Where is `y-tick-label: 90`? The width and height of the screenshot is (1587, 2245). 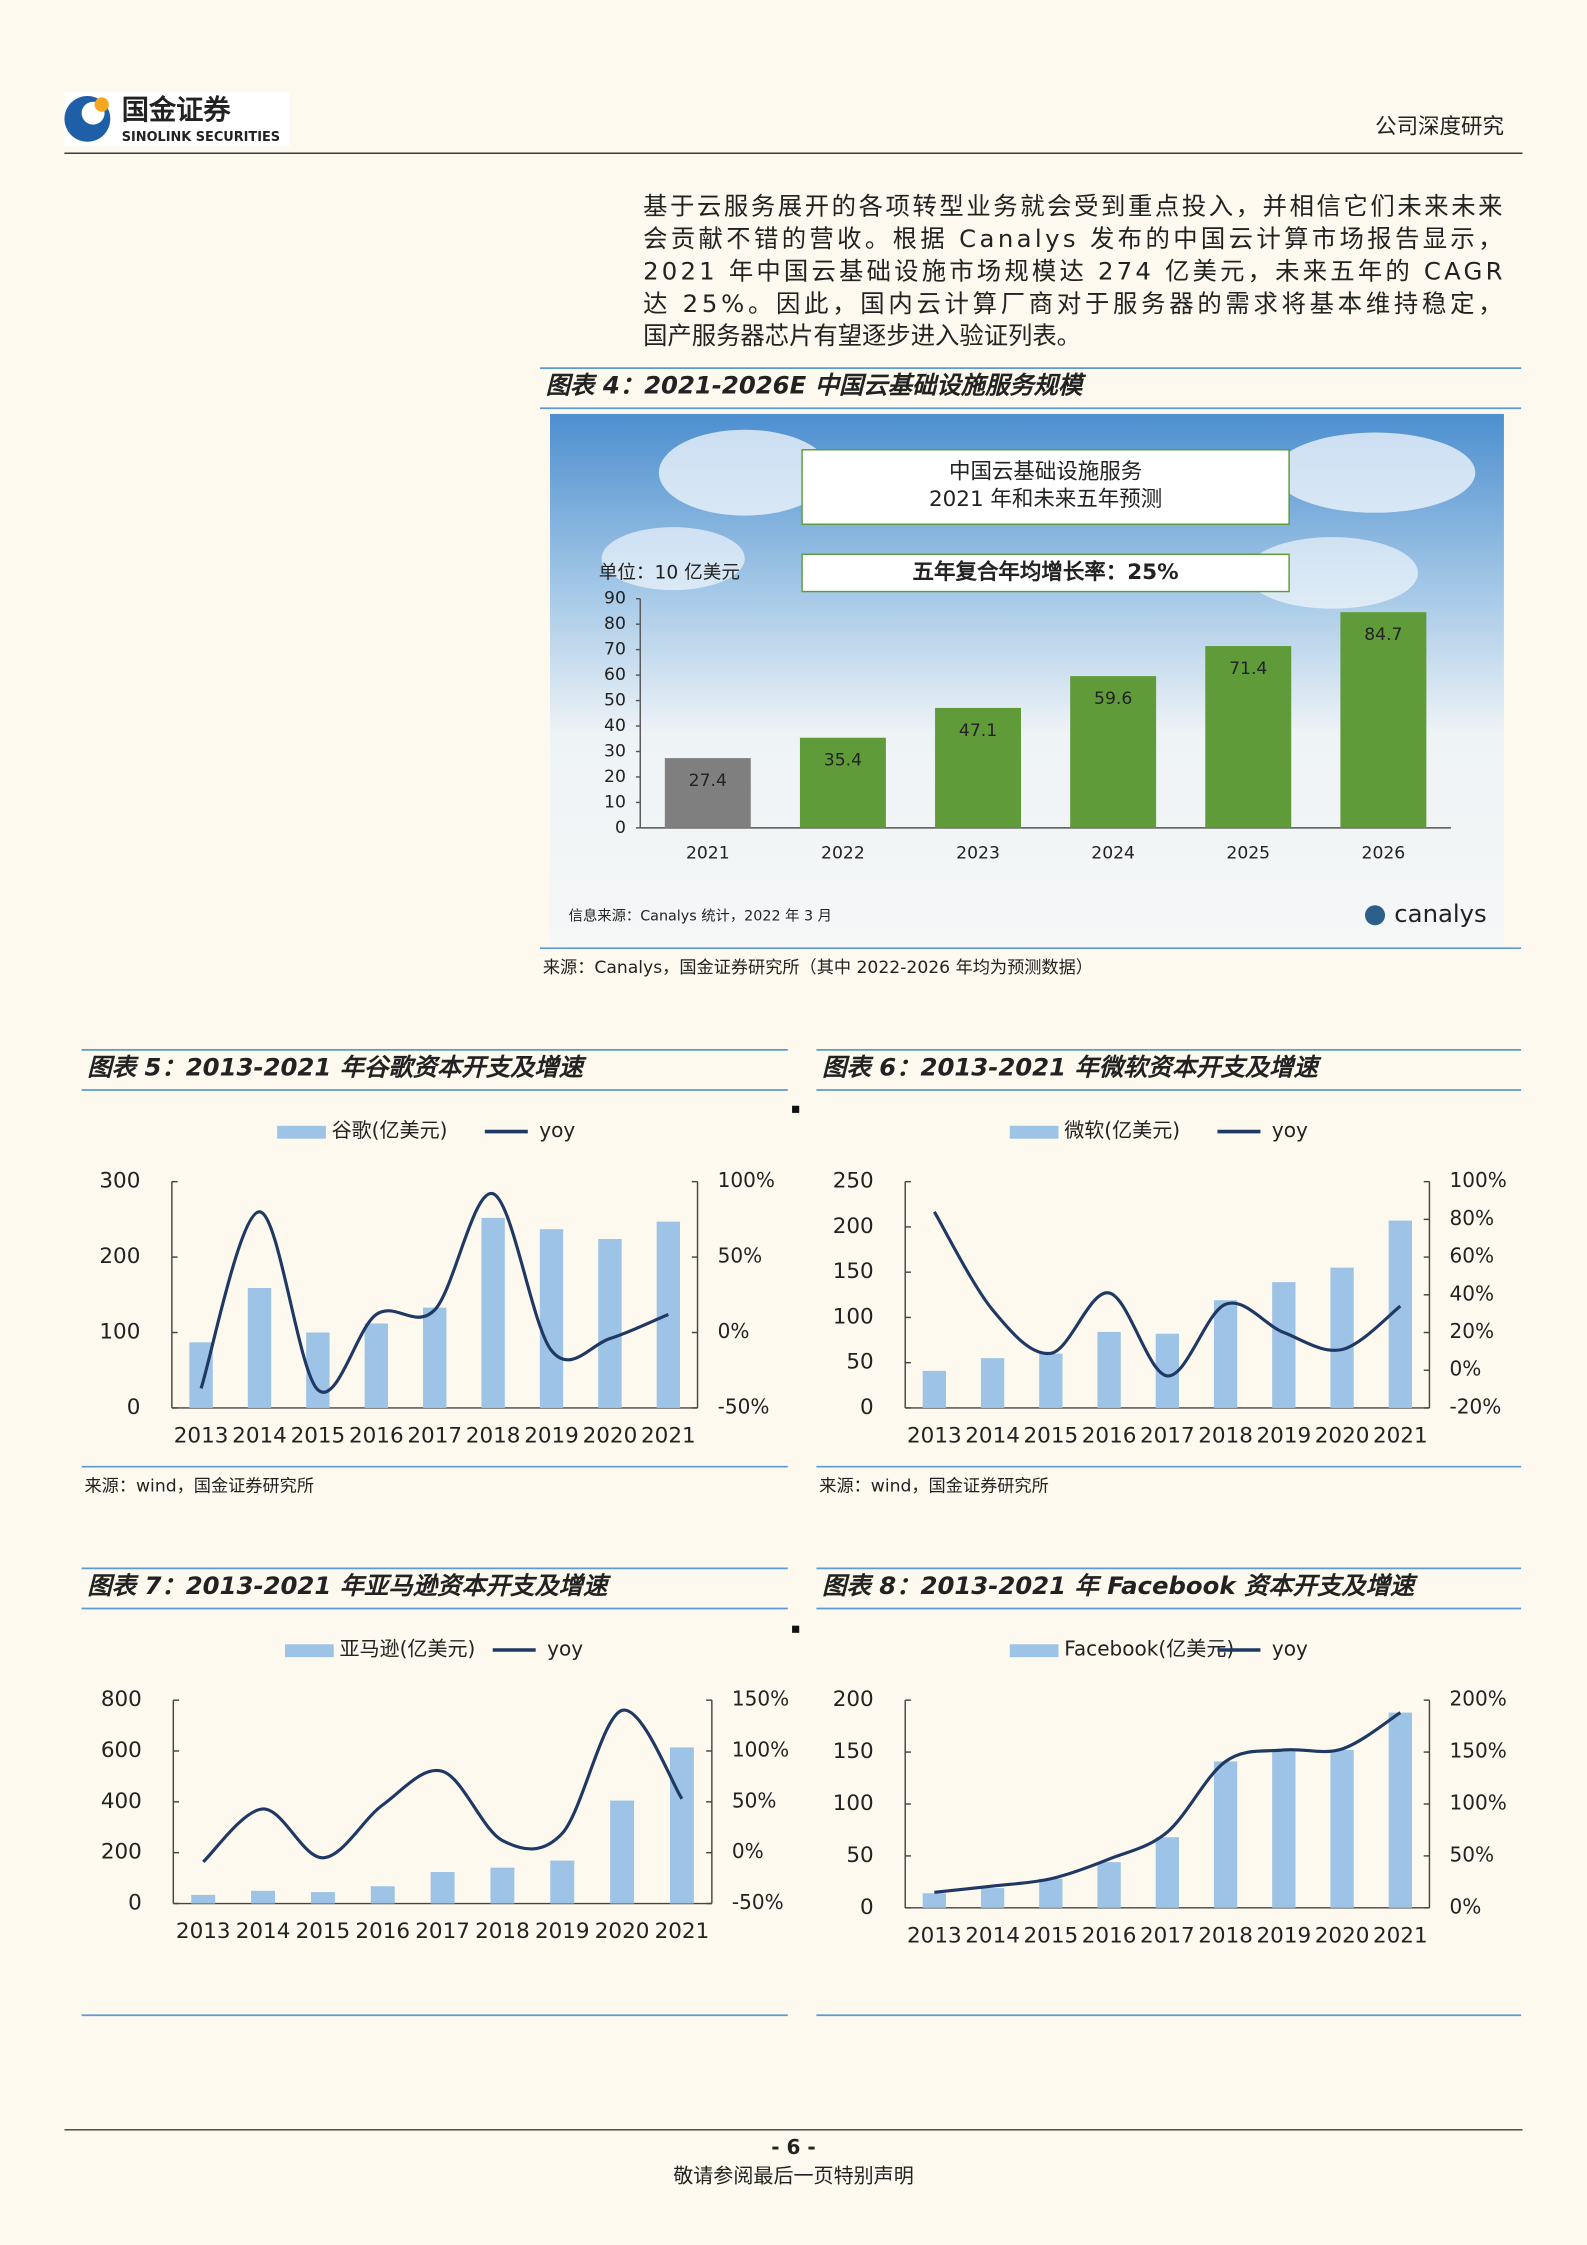 y-tick-label: 90 is located at coordinates (615, 599).